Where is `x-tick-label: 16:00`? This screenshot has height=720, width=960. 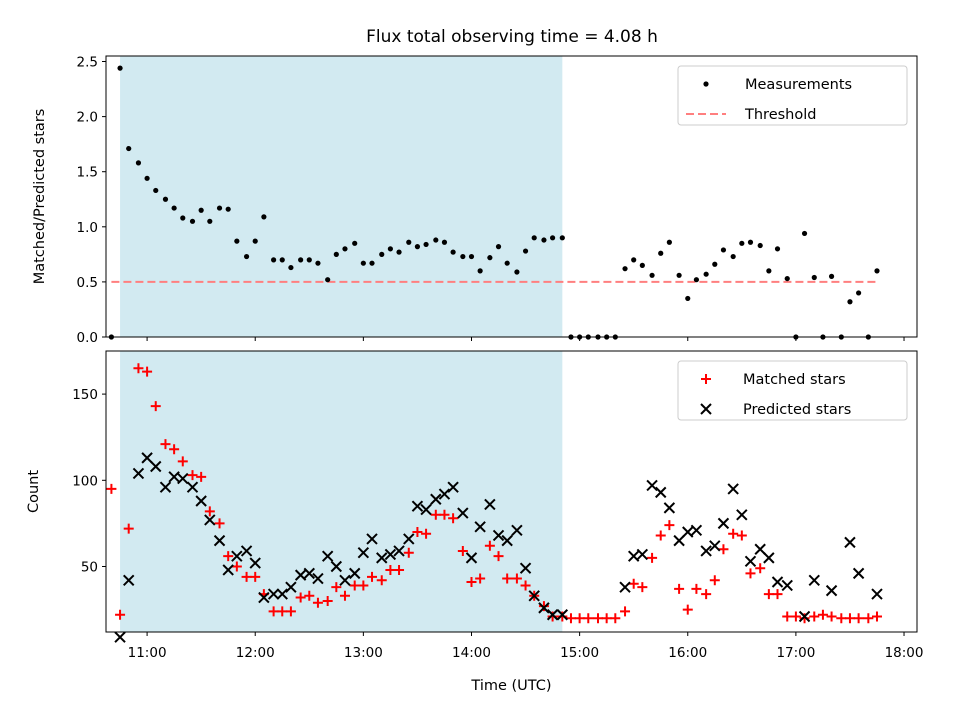 x-tick-label: 16:00 is located at coordinates (687, 653).